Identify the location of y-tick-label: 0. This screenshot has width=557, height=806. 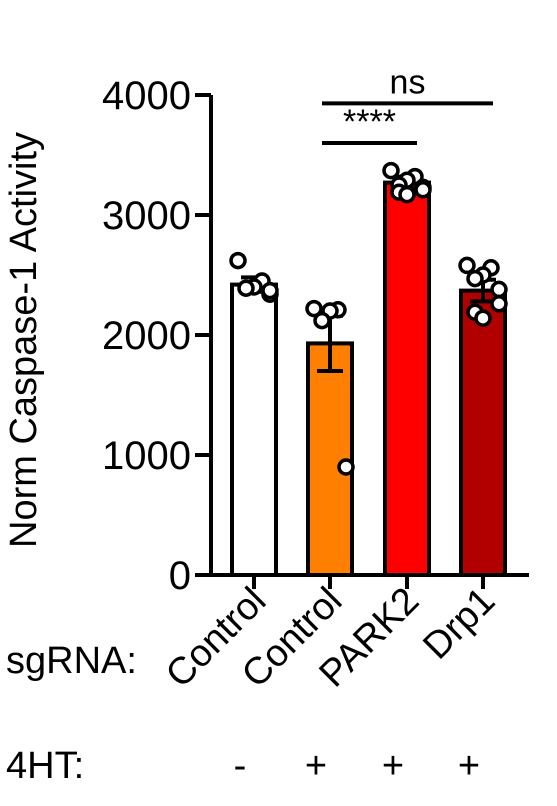
(180, 576).